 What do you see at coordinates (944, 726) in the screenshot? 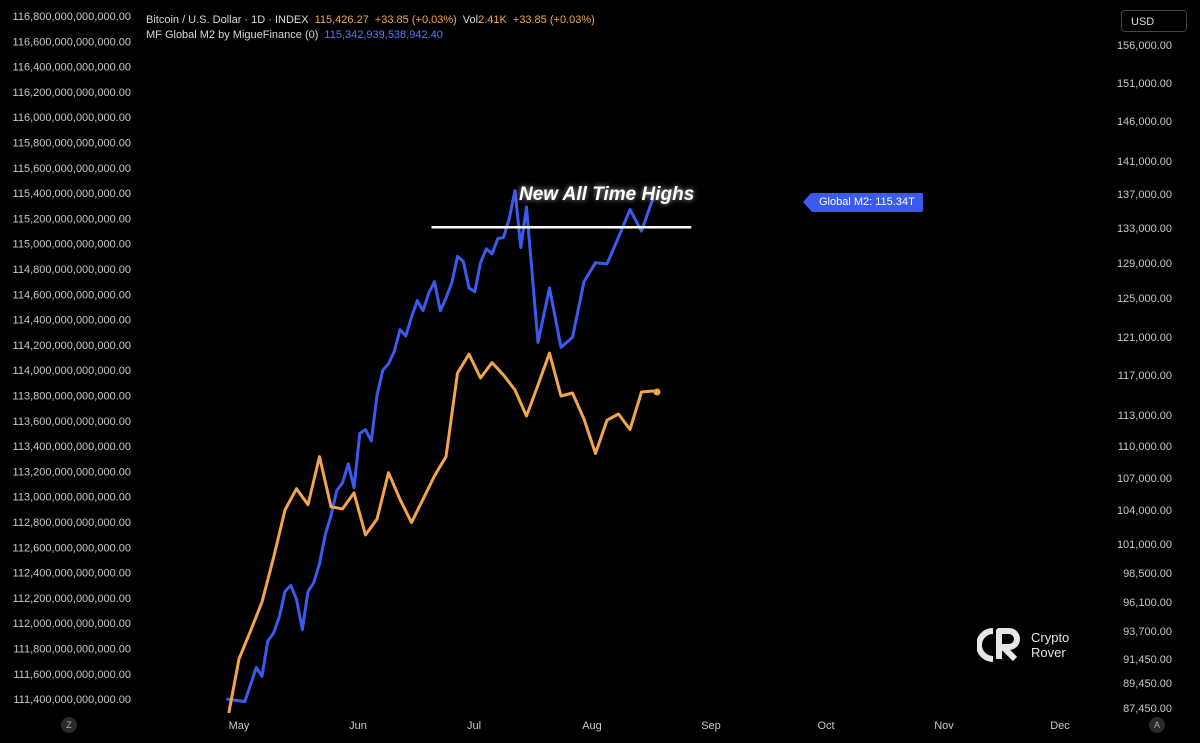
I see `x-axis-tick-label: Nov` at bounding box center [944, 726].